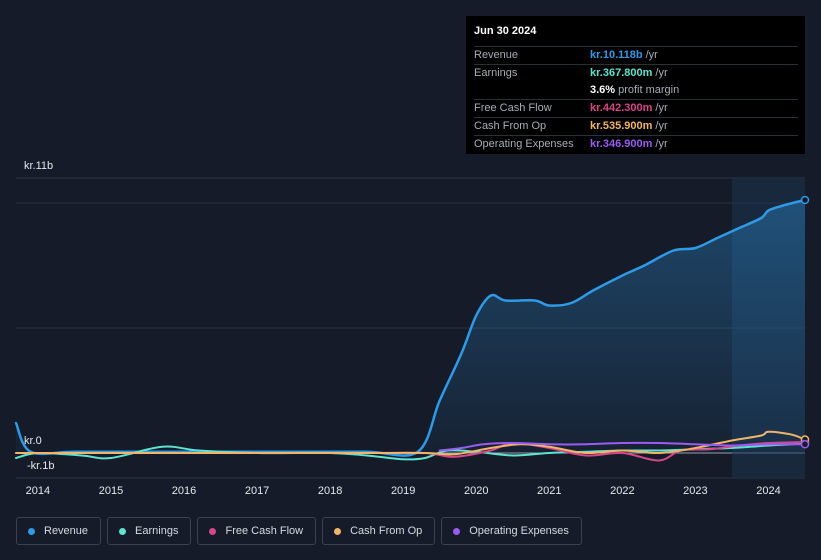 The image size is (821, 560). I want to click on tooltip-row-value: kr.346.900m, so click(621, 144).